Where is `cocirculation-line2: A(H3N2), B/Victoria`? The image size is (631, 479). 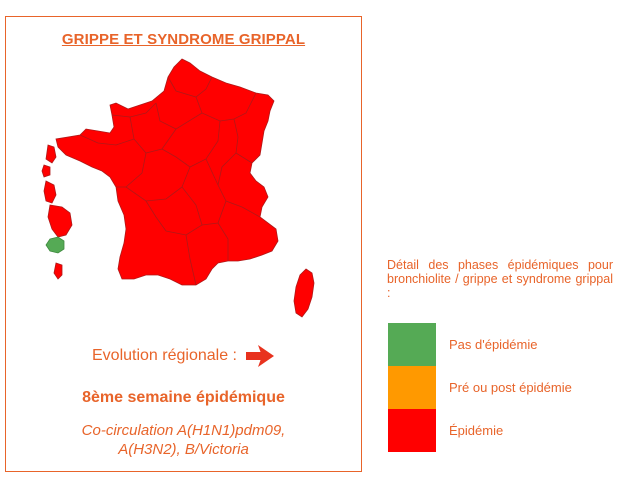
cocirculation-line2: A(H3N2), B/Victoria is located at coordinates (183, 449).